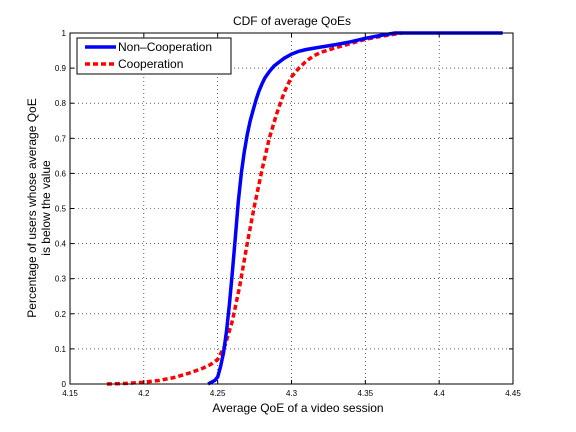 Image resolution: width=576 pixels, height=432 pixels. Describe the element at coordinates (46, 208) in the screenshot. I see `y-axis-label-line-2: is below the value` at that location.